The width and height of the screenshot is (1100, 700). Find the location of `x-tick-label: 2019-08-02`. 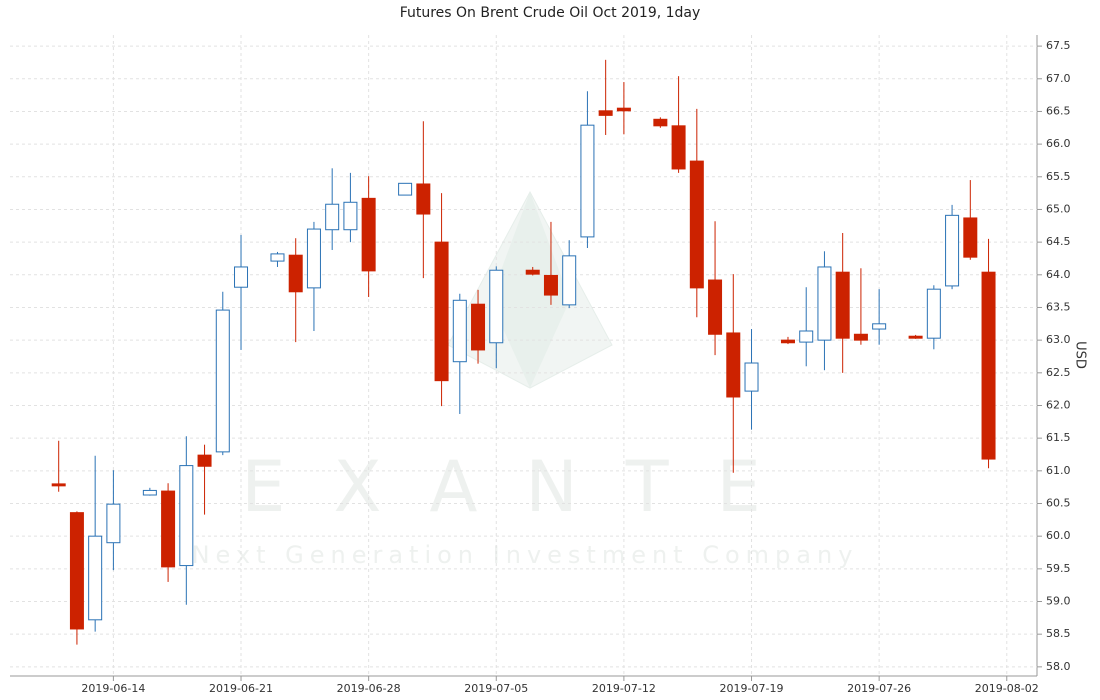

x-tick-label: 2019-08-02 is located at coordinates (1007, 688).